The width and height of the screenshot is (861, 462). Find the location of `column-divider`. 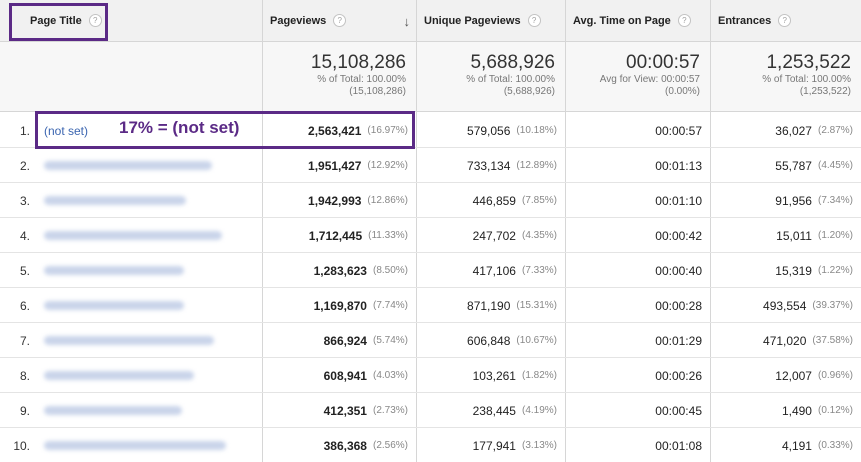

column-divider is located at coordinates (416, 231).